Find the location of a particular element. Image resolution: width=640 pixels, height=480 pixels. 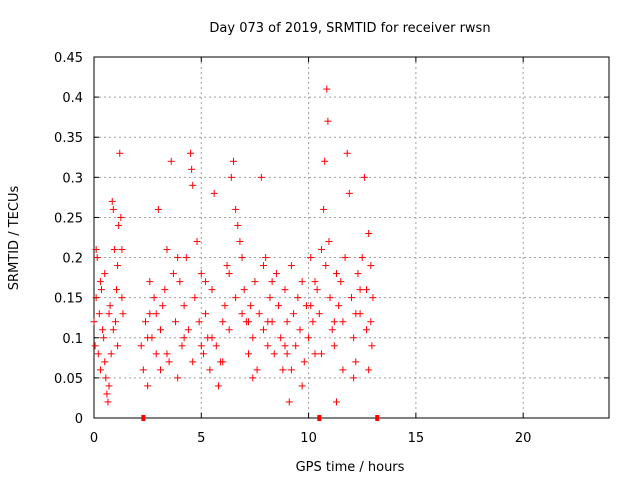

x-tick-label: 20 is located at coordinates (523, 438).